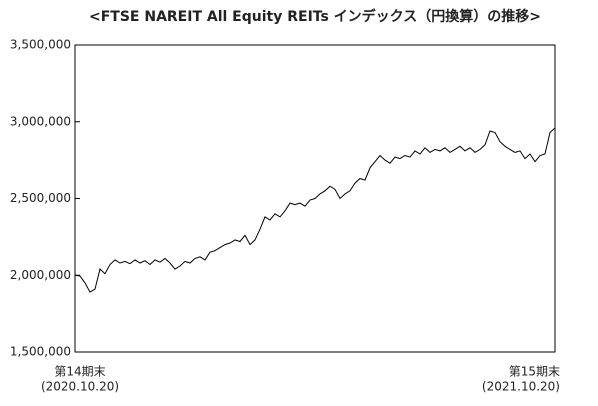 The image size is (598, 406). What do you see at coordinates (40, 198) in the screenshot?
I see `y-tick-label: 2,500,000` at bounding box center [40, 198].